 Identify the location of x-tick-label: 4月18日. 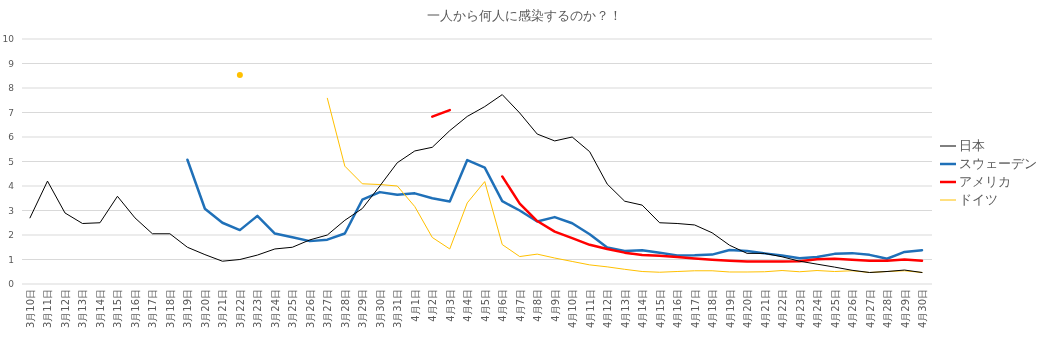
(713, 309).